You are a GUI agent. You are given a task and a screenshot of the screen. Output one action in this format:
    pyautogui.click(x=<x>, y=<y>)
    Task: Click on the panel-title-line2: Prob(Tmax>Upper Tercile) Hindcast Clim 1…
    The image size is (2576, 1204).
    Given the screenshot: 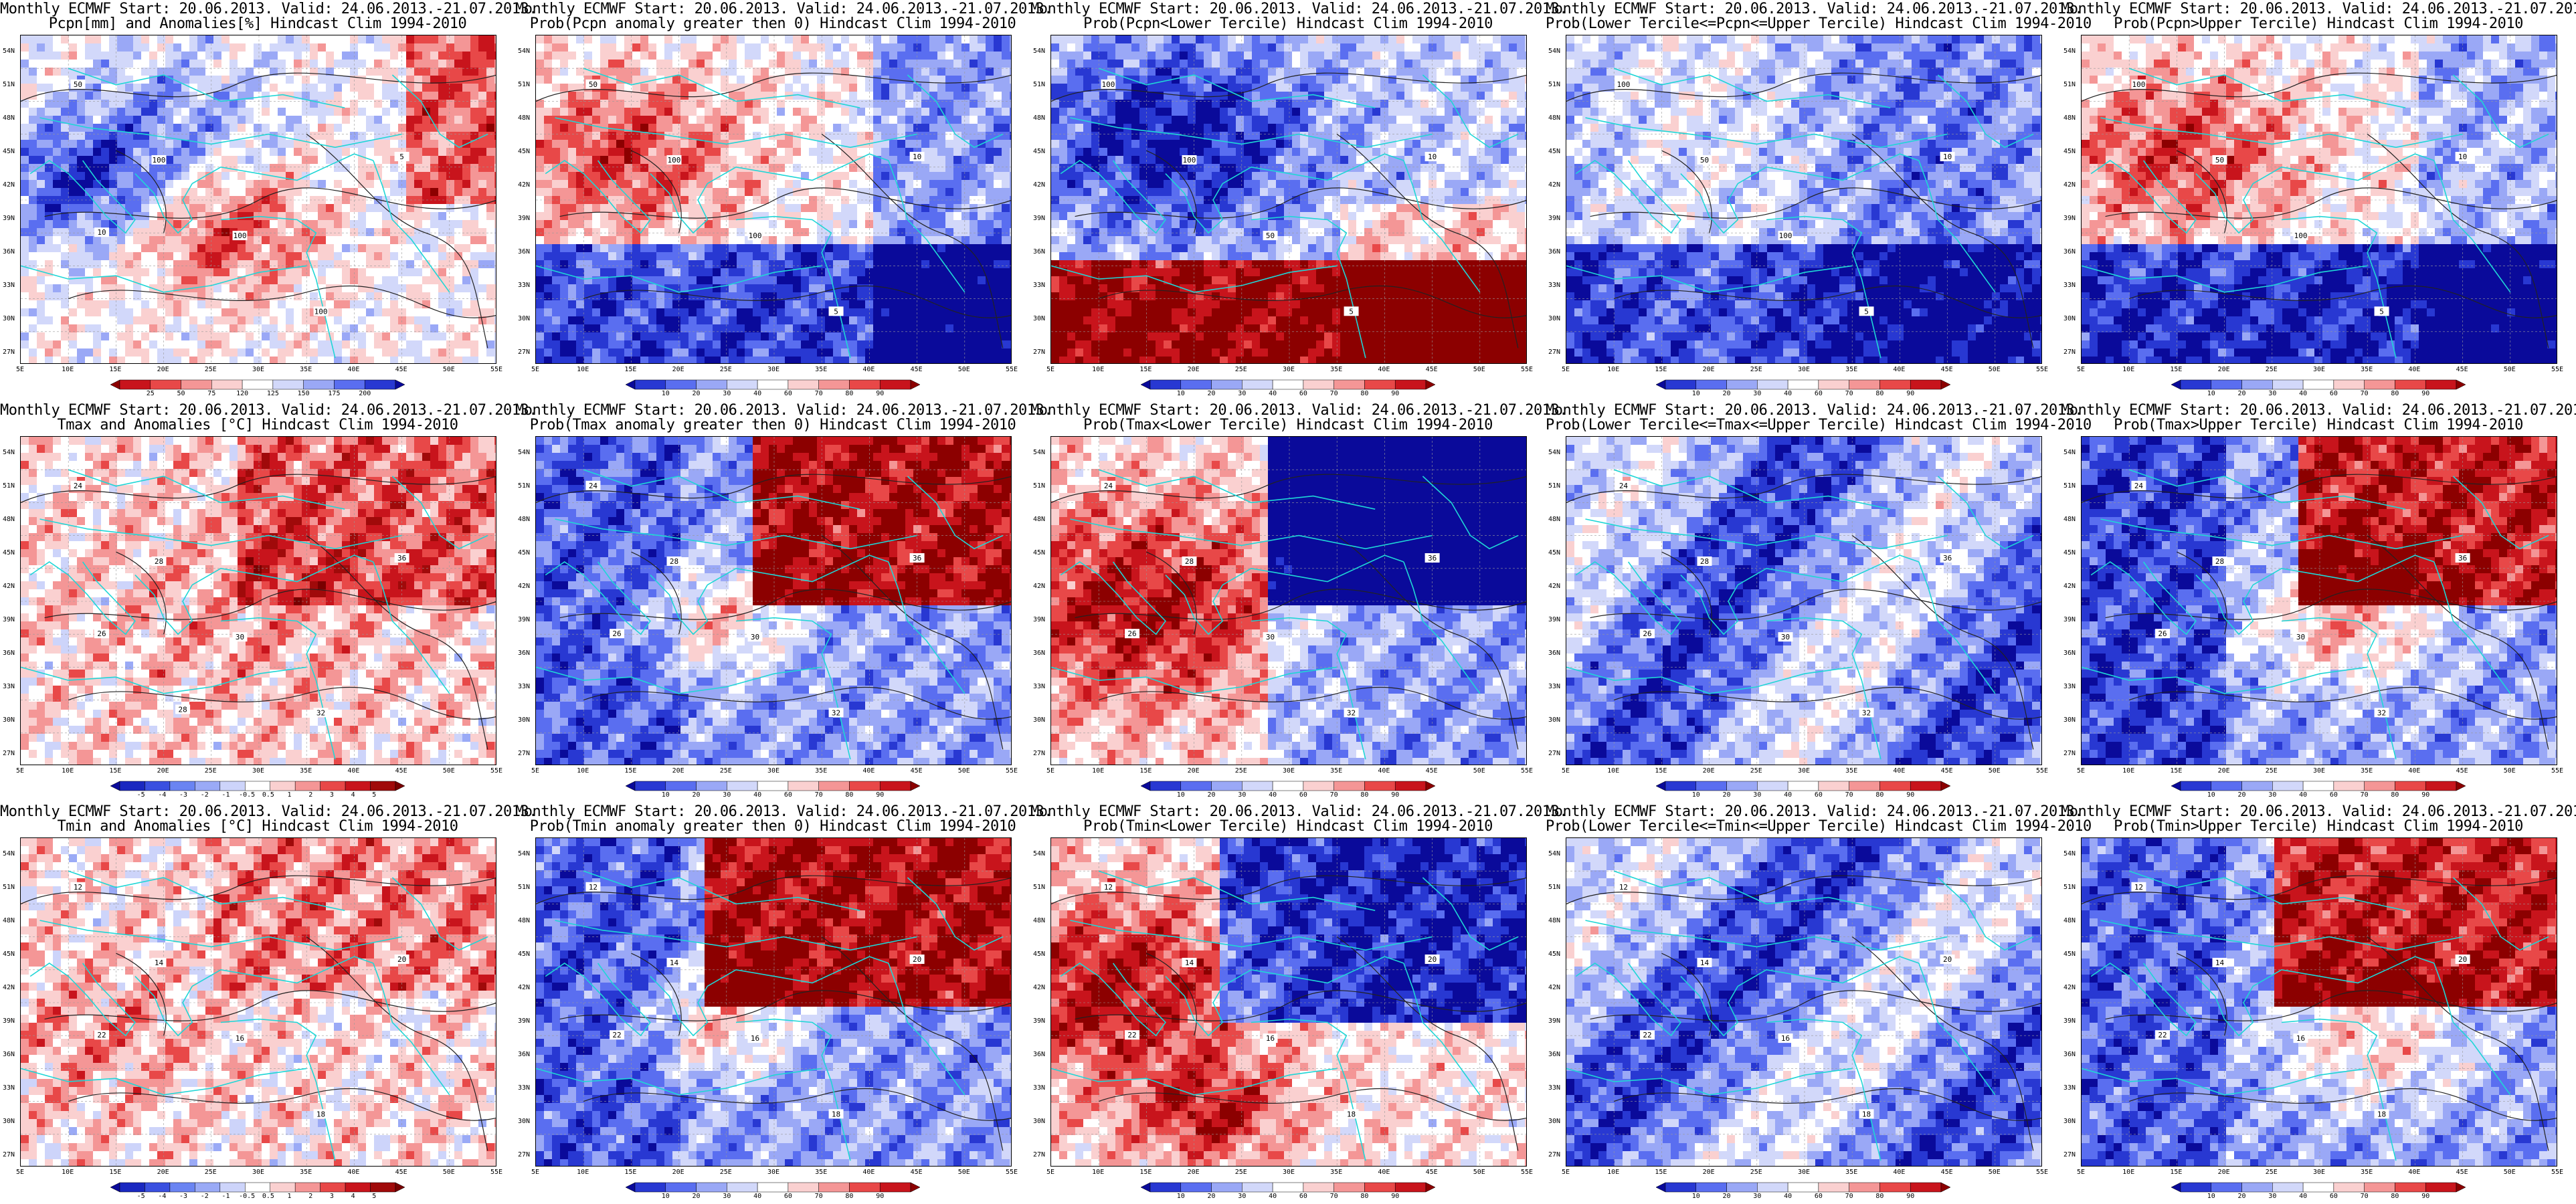 What is the action you would take?
    pyautogui.click(x=2318, y=425)
    